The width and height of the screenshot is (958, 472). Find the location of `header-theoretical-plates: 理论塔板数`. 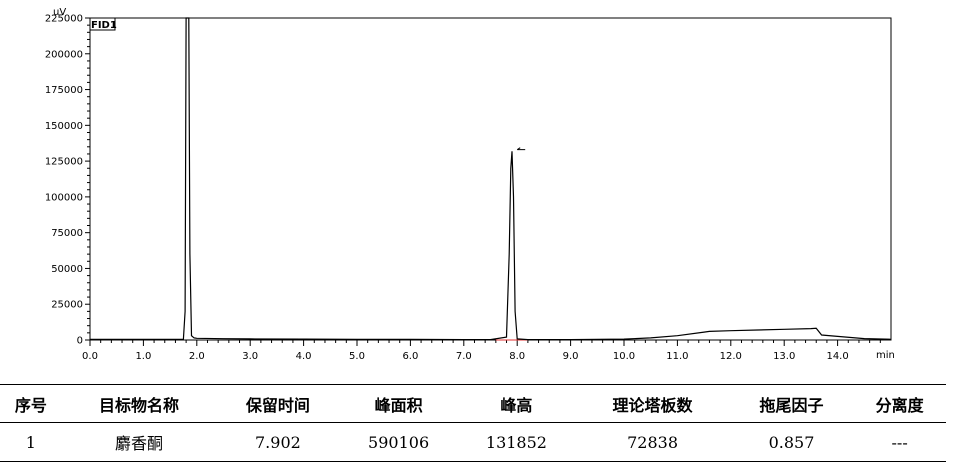

header-theoretical-plates: 理论塔板数 is located at coordinates (652, 403).